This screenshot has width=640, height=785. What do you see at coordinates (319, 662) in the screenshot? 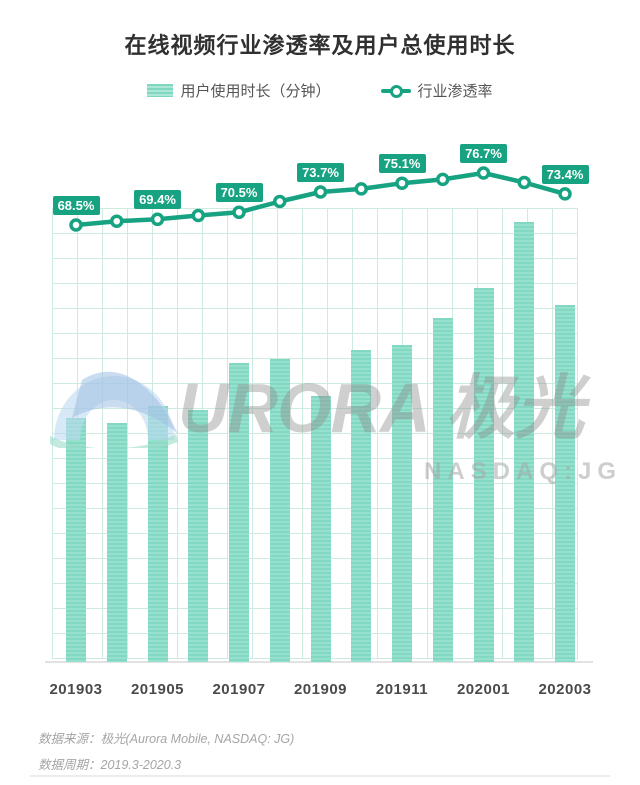
I see `x-axis-line` at bounding box center [319, 662].